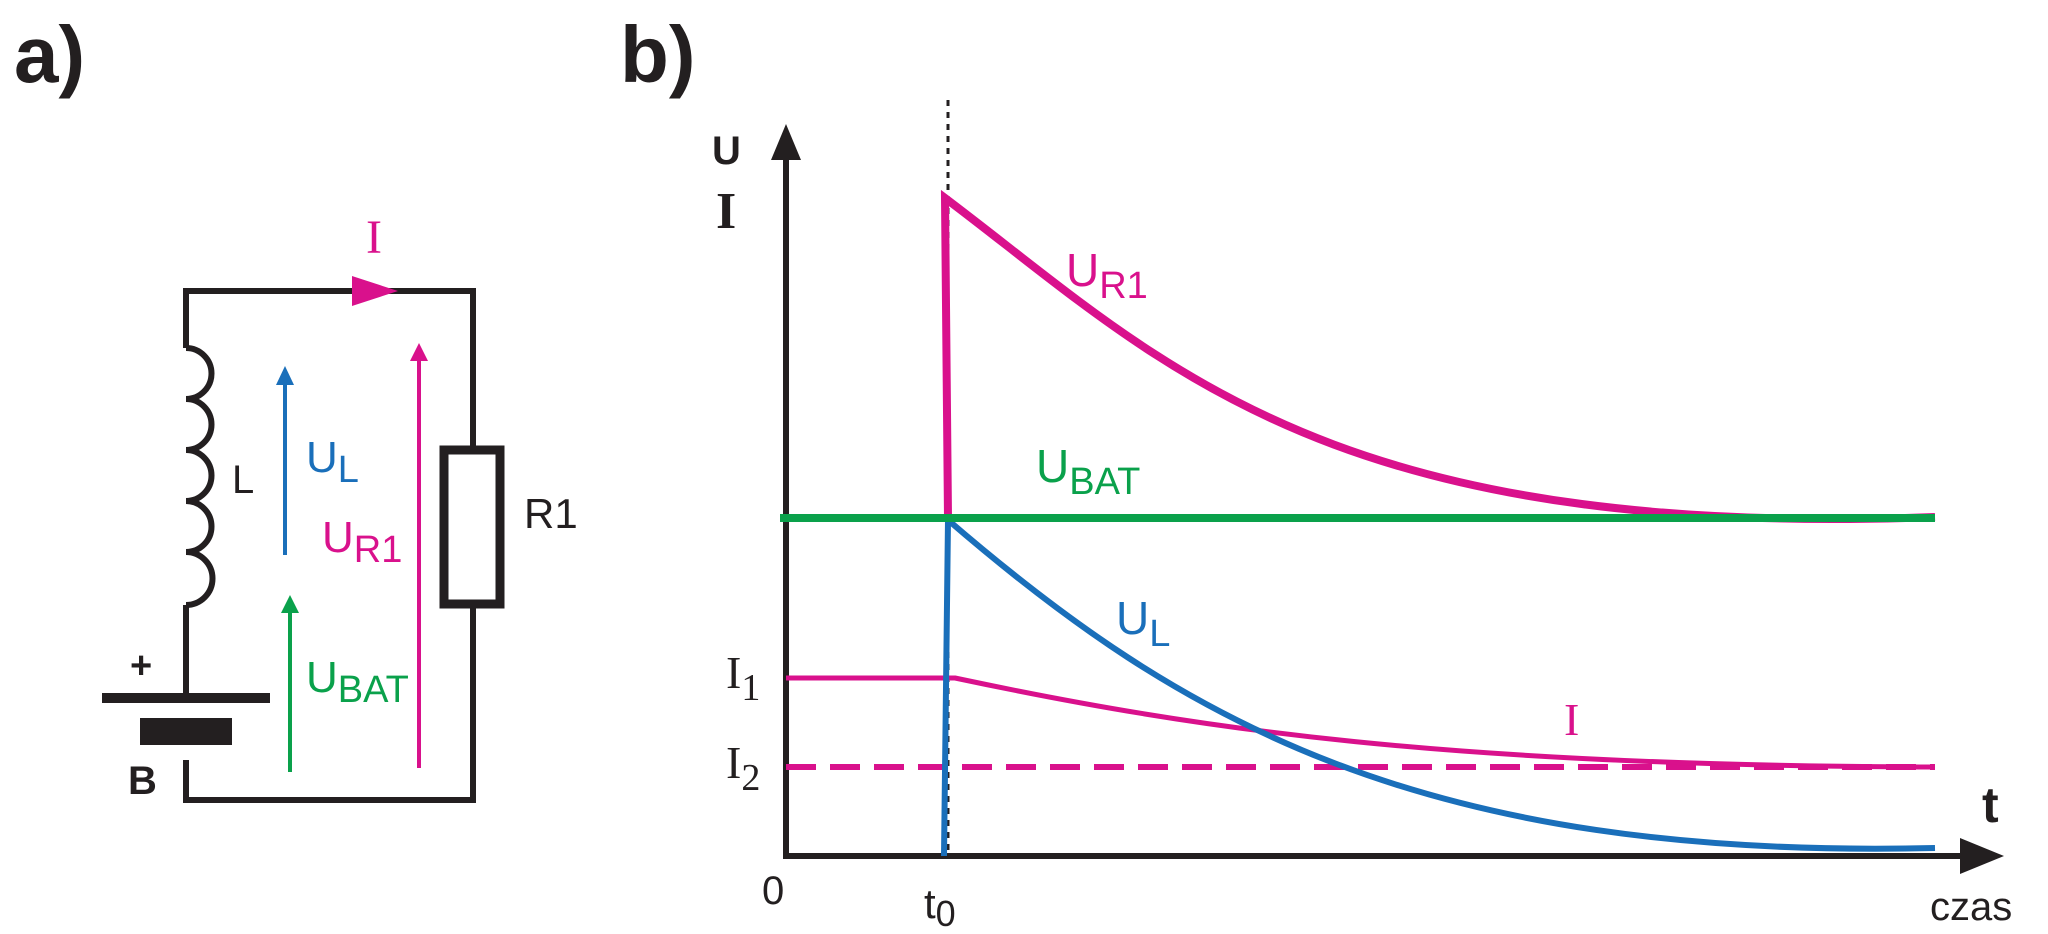 The width and height of the screenshot is (2048, 934). I want to click on inductor-coil, so click(200, 476).